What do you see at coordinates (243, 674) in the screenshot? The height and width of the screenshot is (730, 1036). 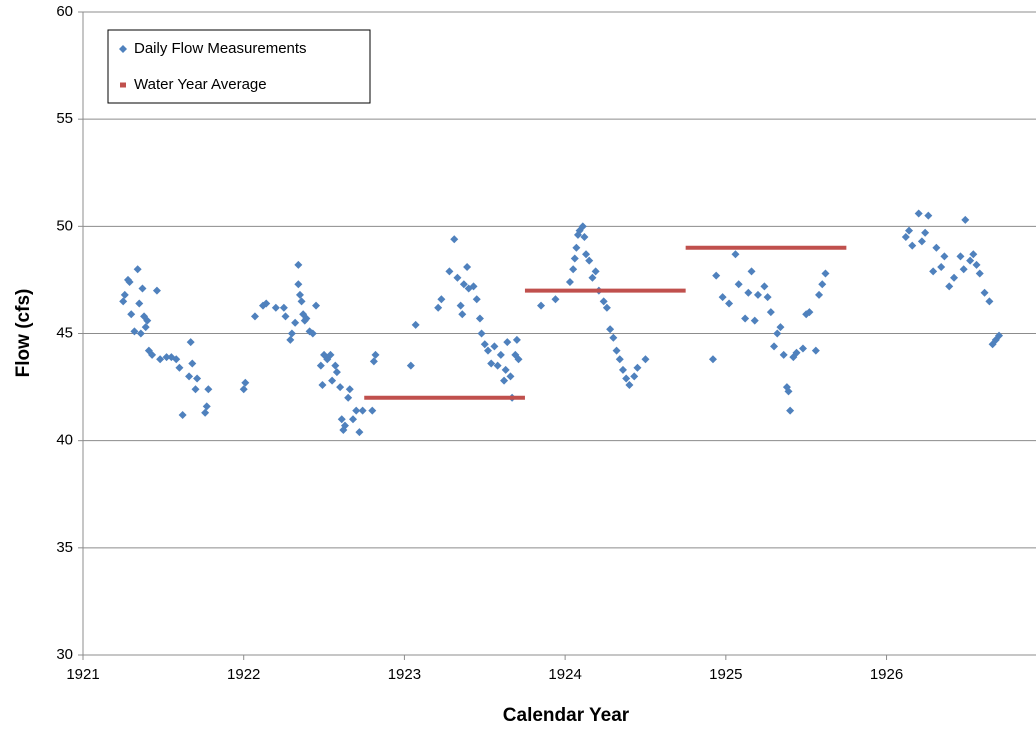 I see `x-tick-label: 1922` at bounding box center [243, 674].